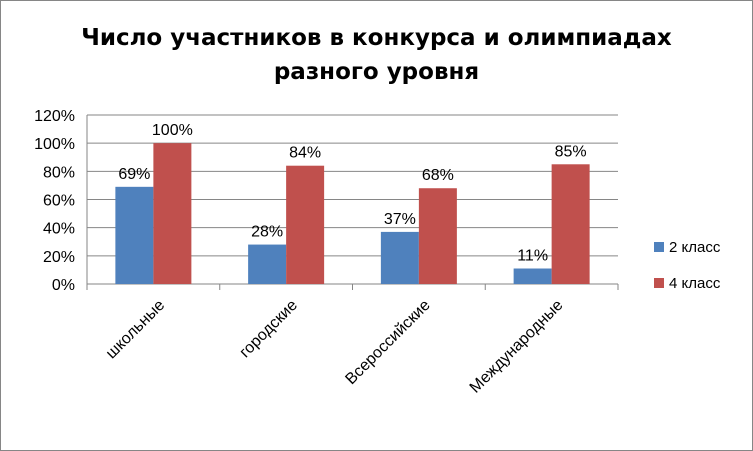 The height and width of the screenshot is (451, 753). I want to click on category-label: Международные, so click(517, 347).